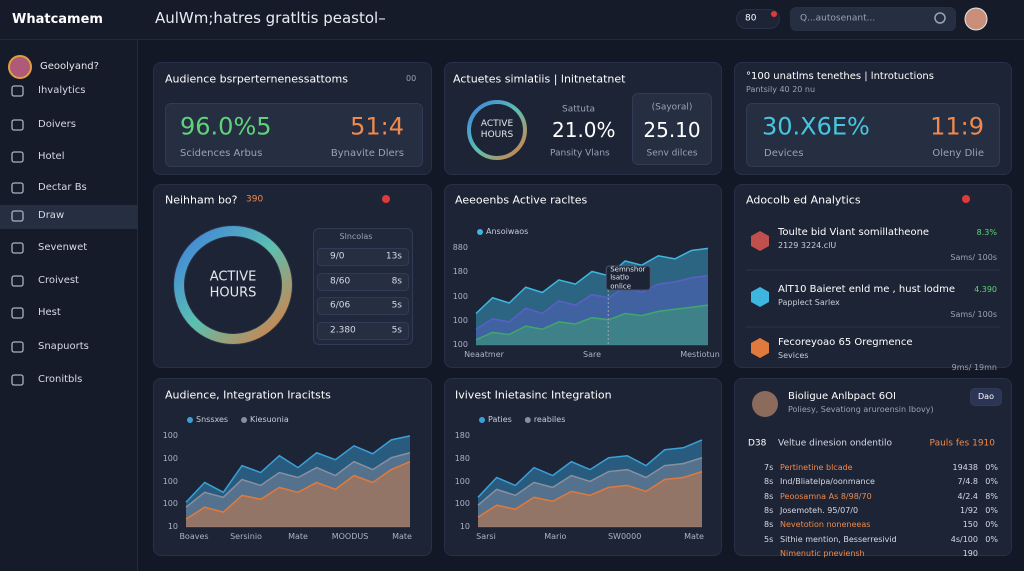  What do you see at coordinates (486, 537) in the screenshot?
I see `x-tick-label: Sarsi` at bounding box center [486, 537].